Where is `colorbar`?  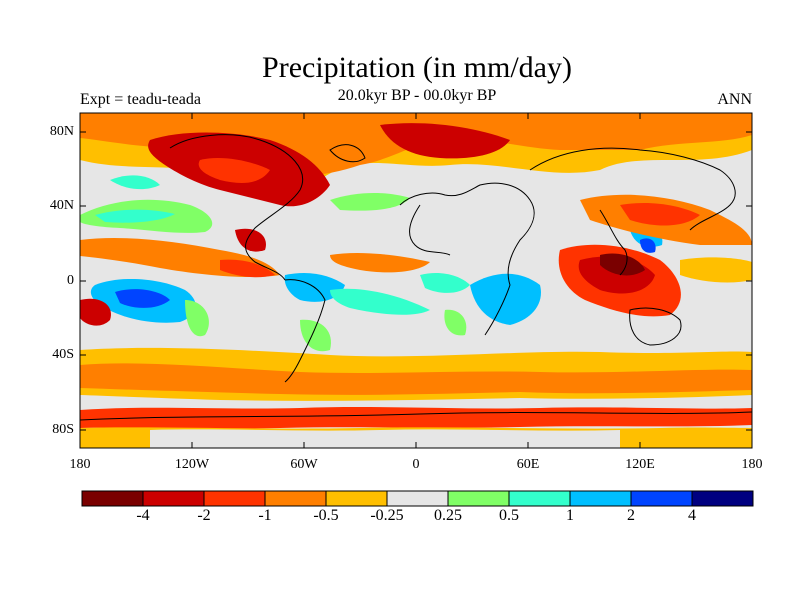
colorbar is located at coordinates (417, 498).